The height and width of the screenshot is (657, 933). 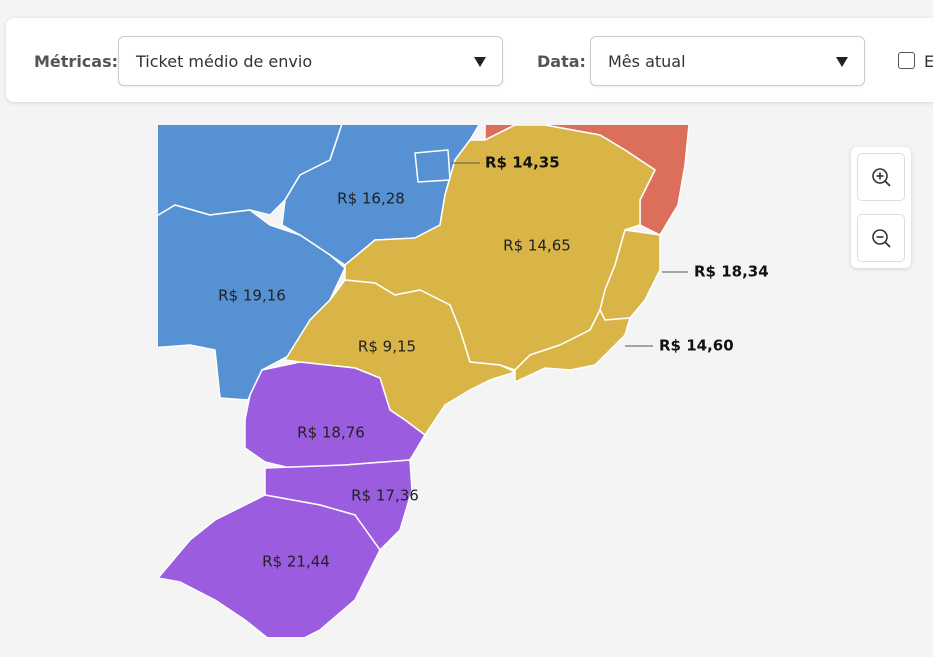 I want to click on zoom-out-button, so click(x=881, y=238).